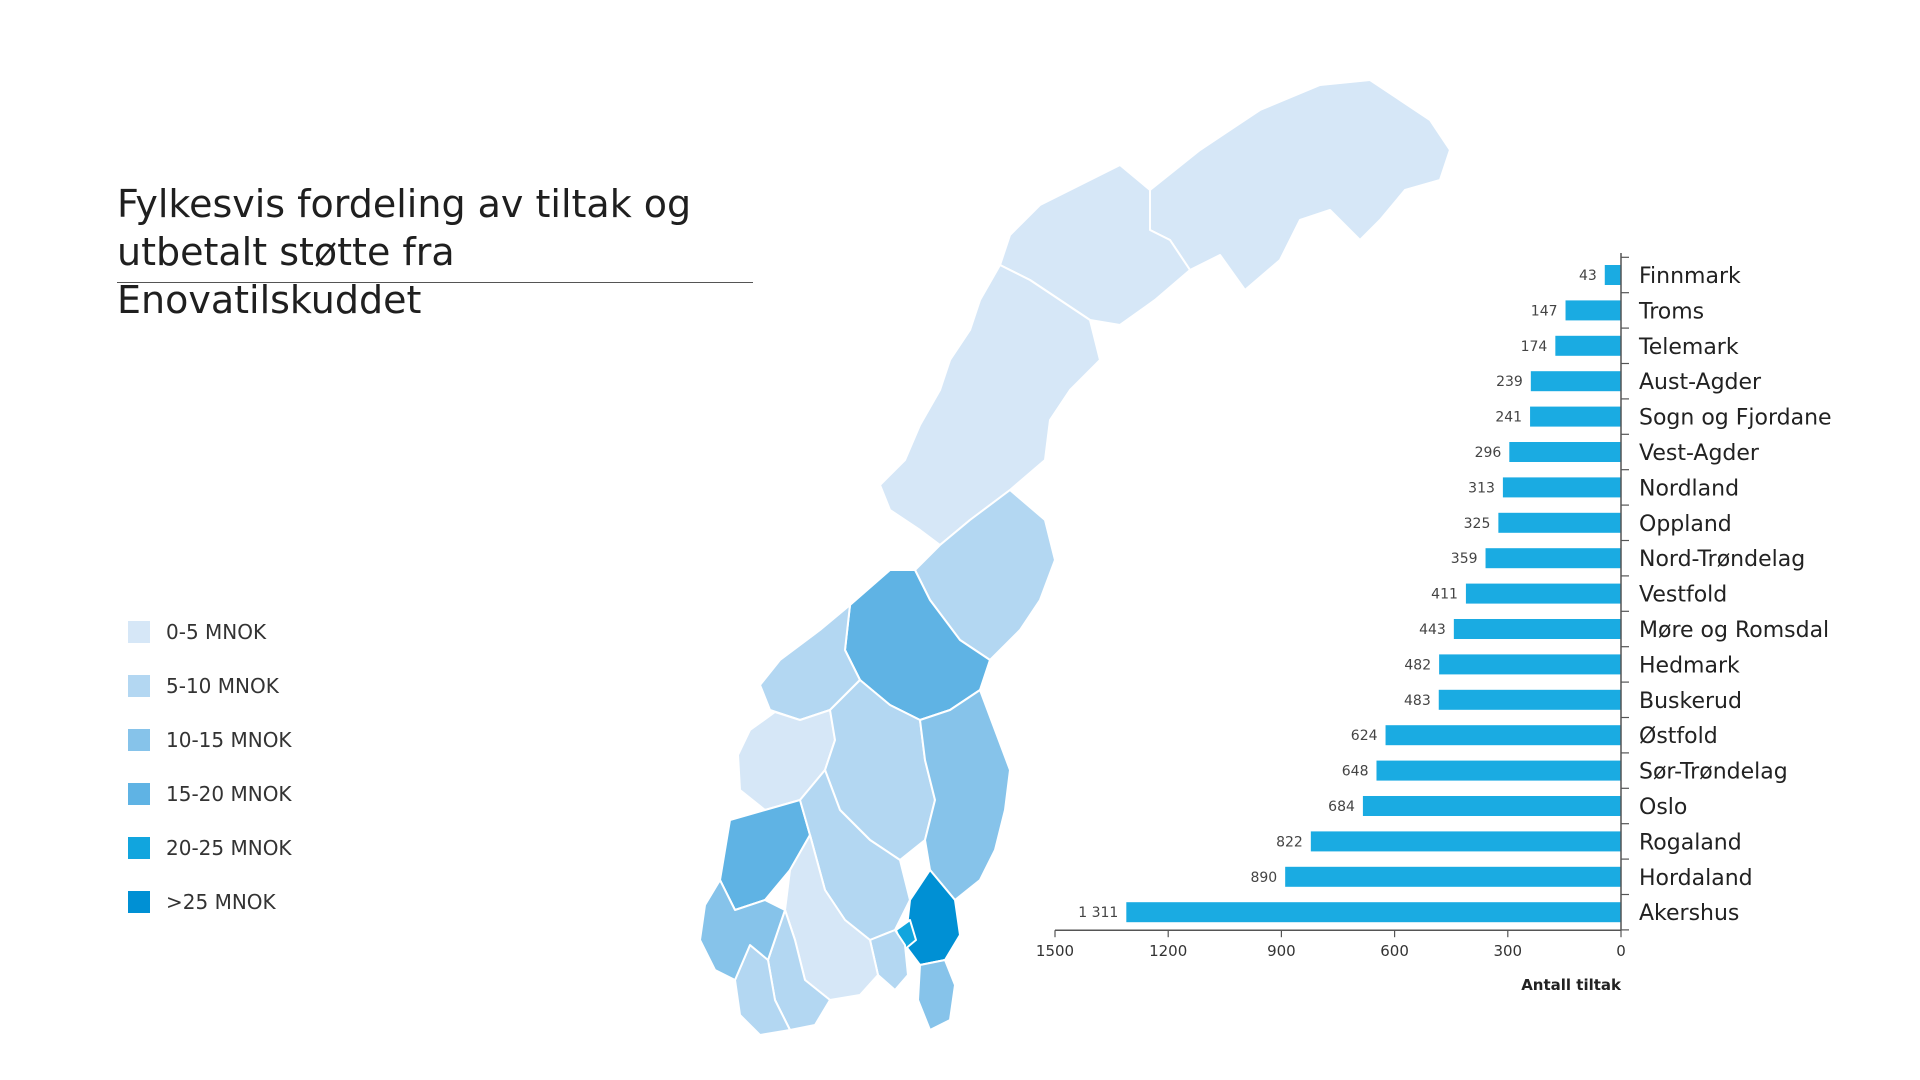 This screenshot has width=1920, height=1080. What do you see at coordinates (1168, 951) in the screenshot?
I see `x-tick-label: 1200` at bounding box center [1168, 951].